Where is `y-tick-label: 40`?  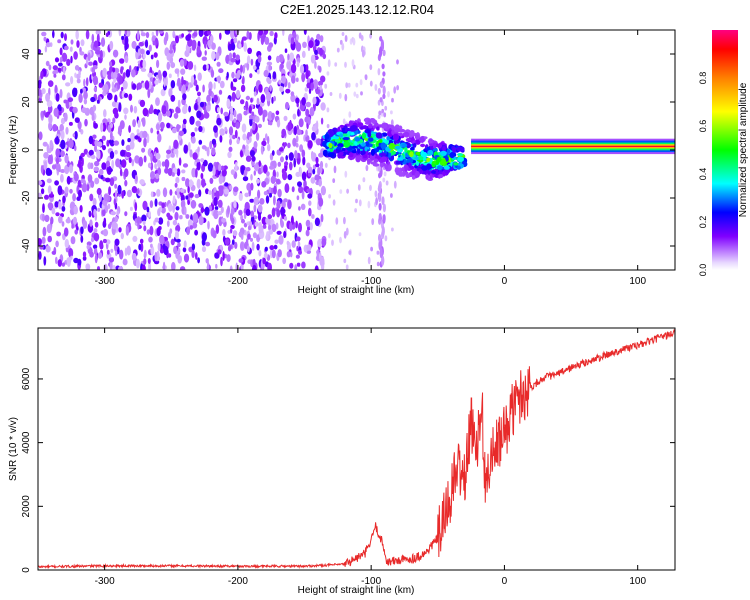 y-tick-label: 40 is located at coordinates (26, 54).